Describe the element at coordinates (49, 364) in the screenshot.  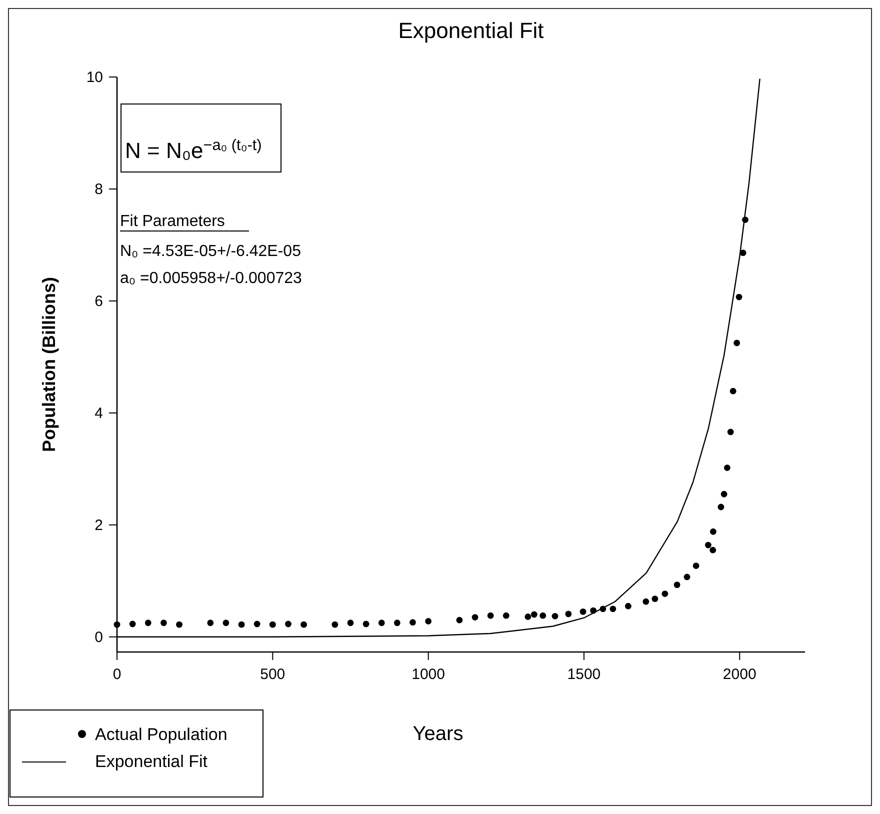
I see `y-axis-title: Population (Billions)` at that location.